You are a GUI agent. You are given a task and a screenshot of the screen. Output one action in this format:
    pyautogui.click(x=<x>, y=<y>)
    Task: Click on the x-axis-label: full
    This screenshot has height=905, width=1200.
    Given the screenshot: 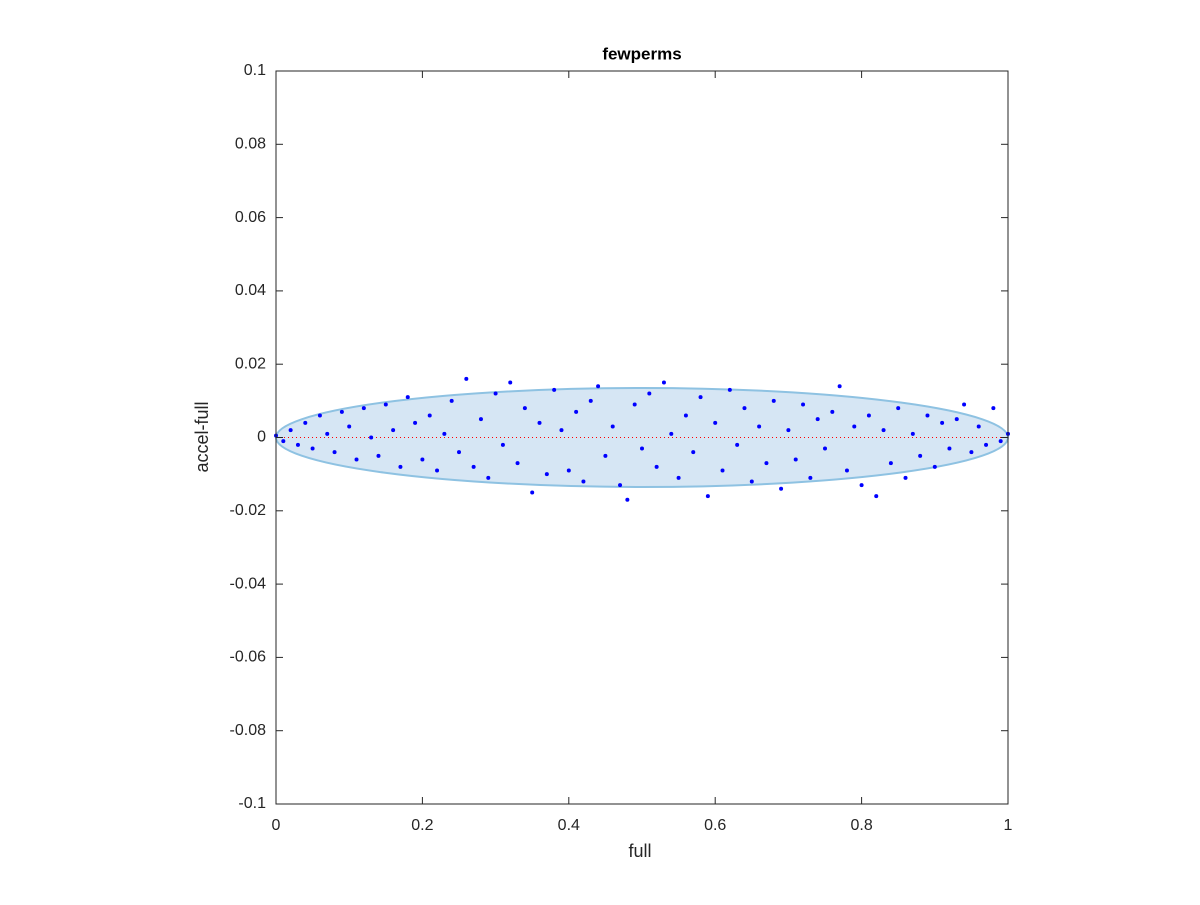 What is the action you would take?
    pyautogui.click(x=639, y=851)
    